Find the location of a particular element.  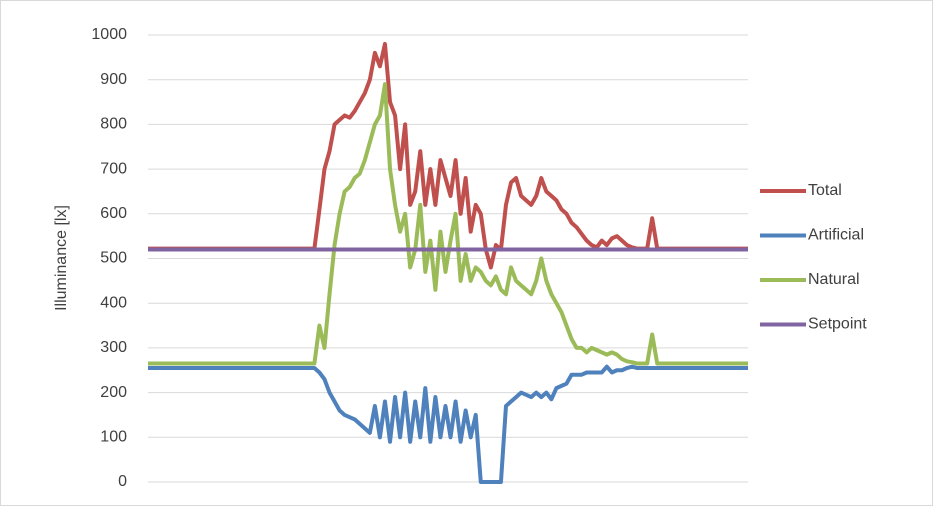

y-tick-label: 800 is located at coordinates (113, 124).